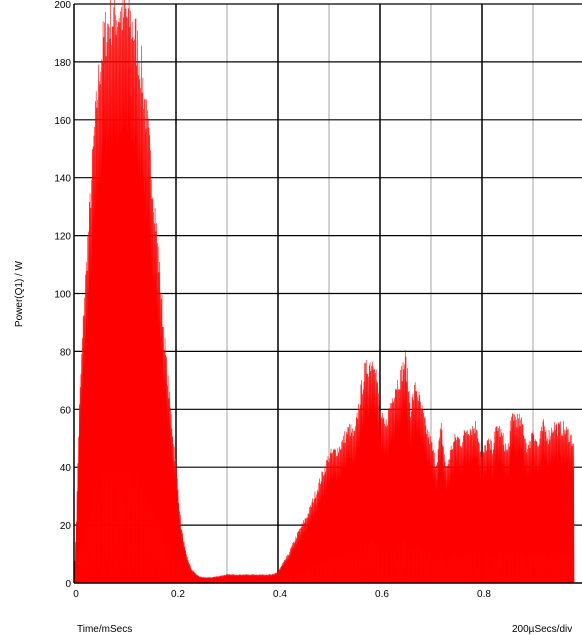 The width and height of the screenshot is (582, 635). What do you see at coordinates (19, 293) in the screenshot?
I see `y-axis-label: Power(Q1) / W` at bounding box center [19, 293].